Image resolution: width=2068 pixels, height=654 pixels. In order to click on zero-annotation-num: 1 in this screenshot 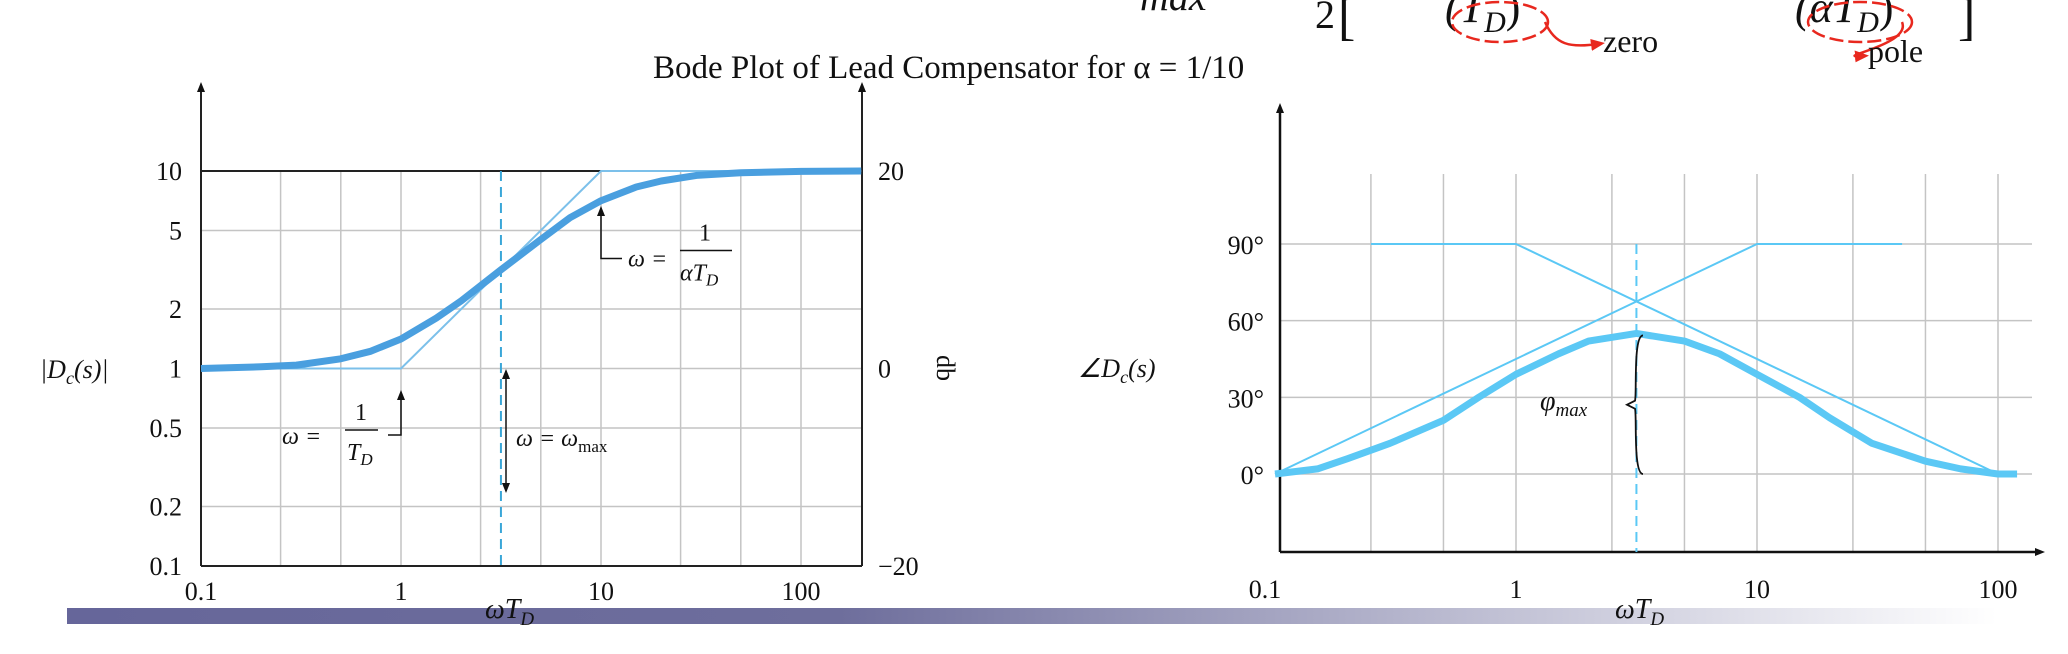, I will do `click(361, 413)`.